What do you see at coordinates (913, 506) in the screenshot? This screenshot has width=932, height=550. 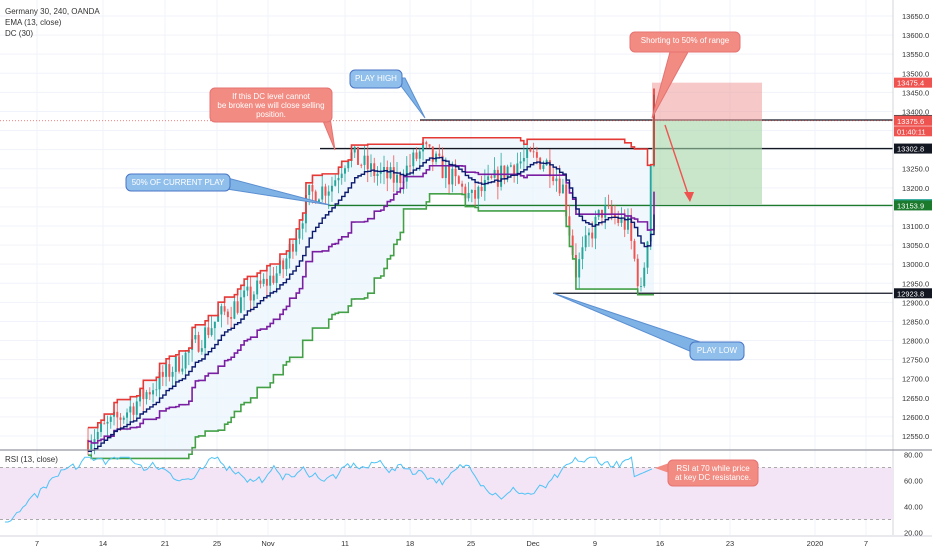 I see `rsi-tick: 40.00` at bounding box center [913, 506].